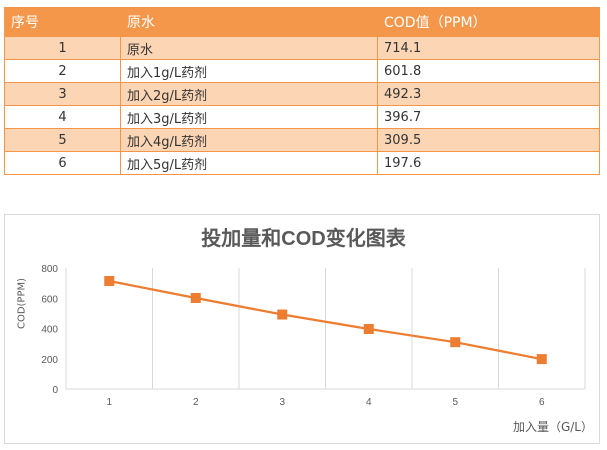  Describe the element at coordinates (249, 48) in the screenshot. I see `row-label: 原水` at that location.